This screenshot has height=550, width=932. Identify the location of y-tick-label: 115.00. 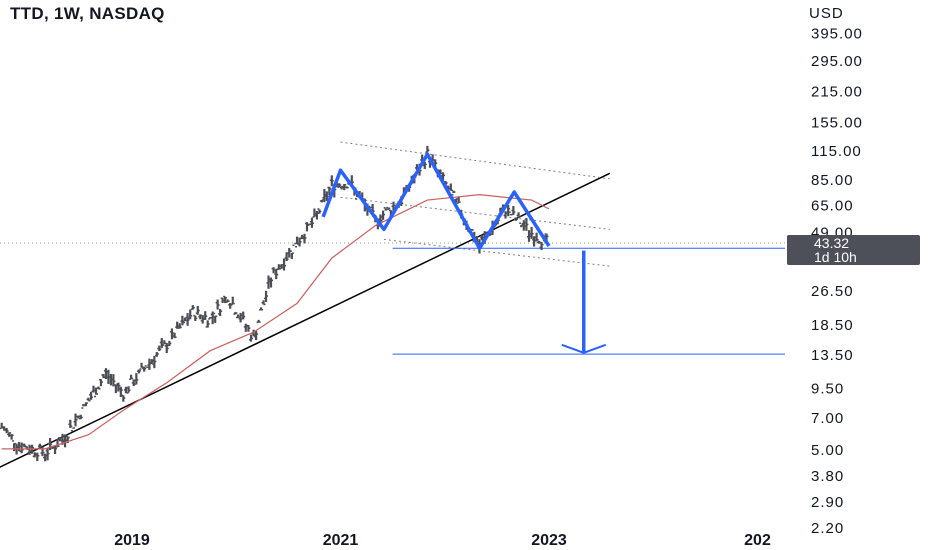
(836, 151).